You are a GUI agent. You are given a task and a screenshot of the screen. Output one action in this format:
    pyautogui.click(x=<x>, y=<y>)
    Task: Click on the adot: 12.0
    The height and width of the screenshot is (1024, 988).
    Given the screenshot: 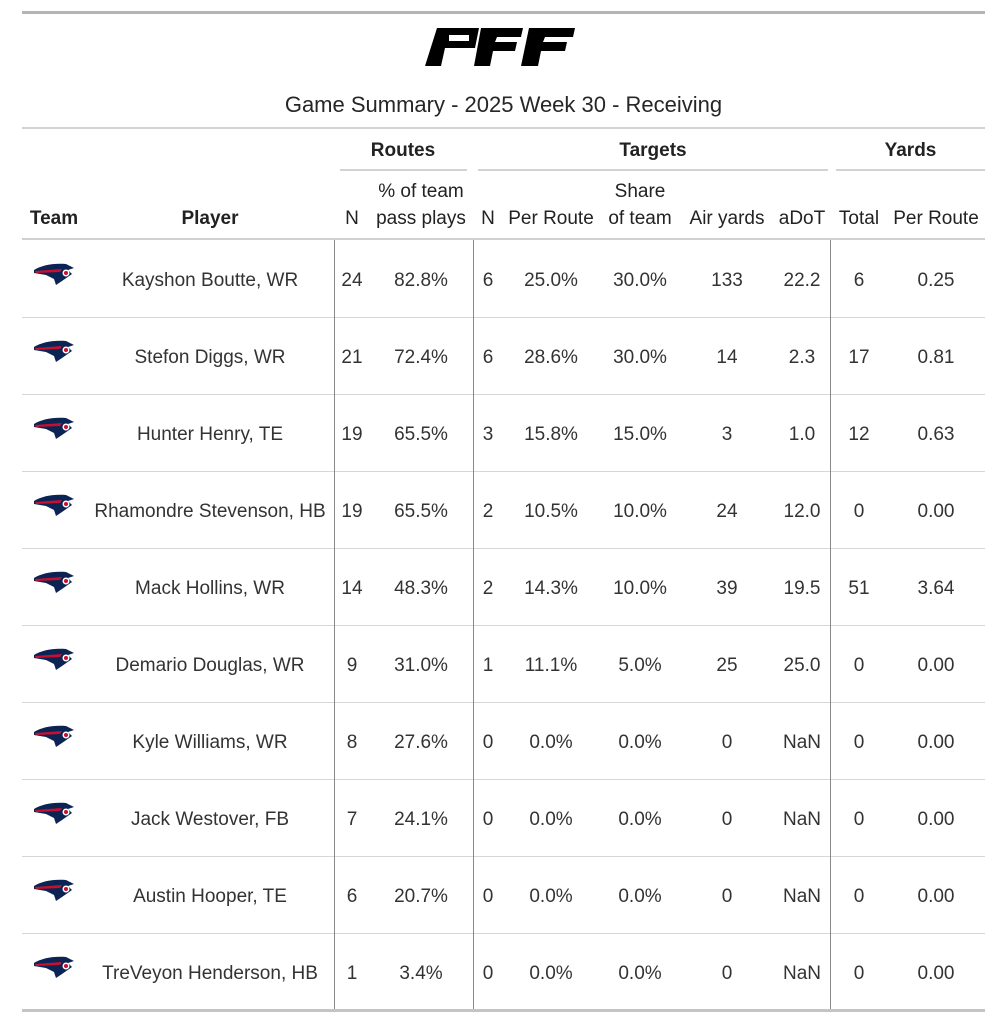 What is the action you would take?
    pyautogui.click(x=802, y=511)
    